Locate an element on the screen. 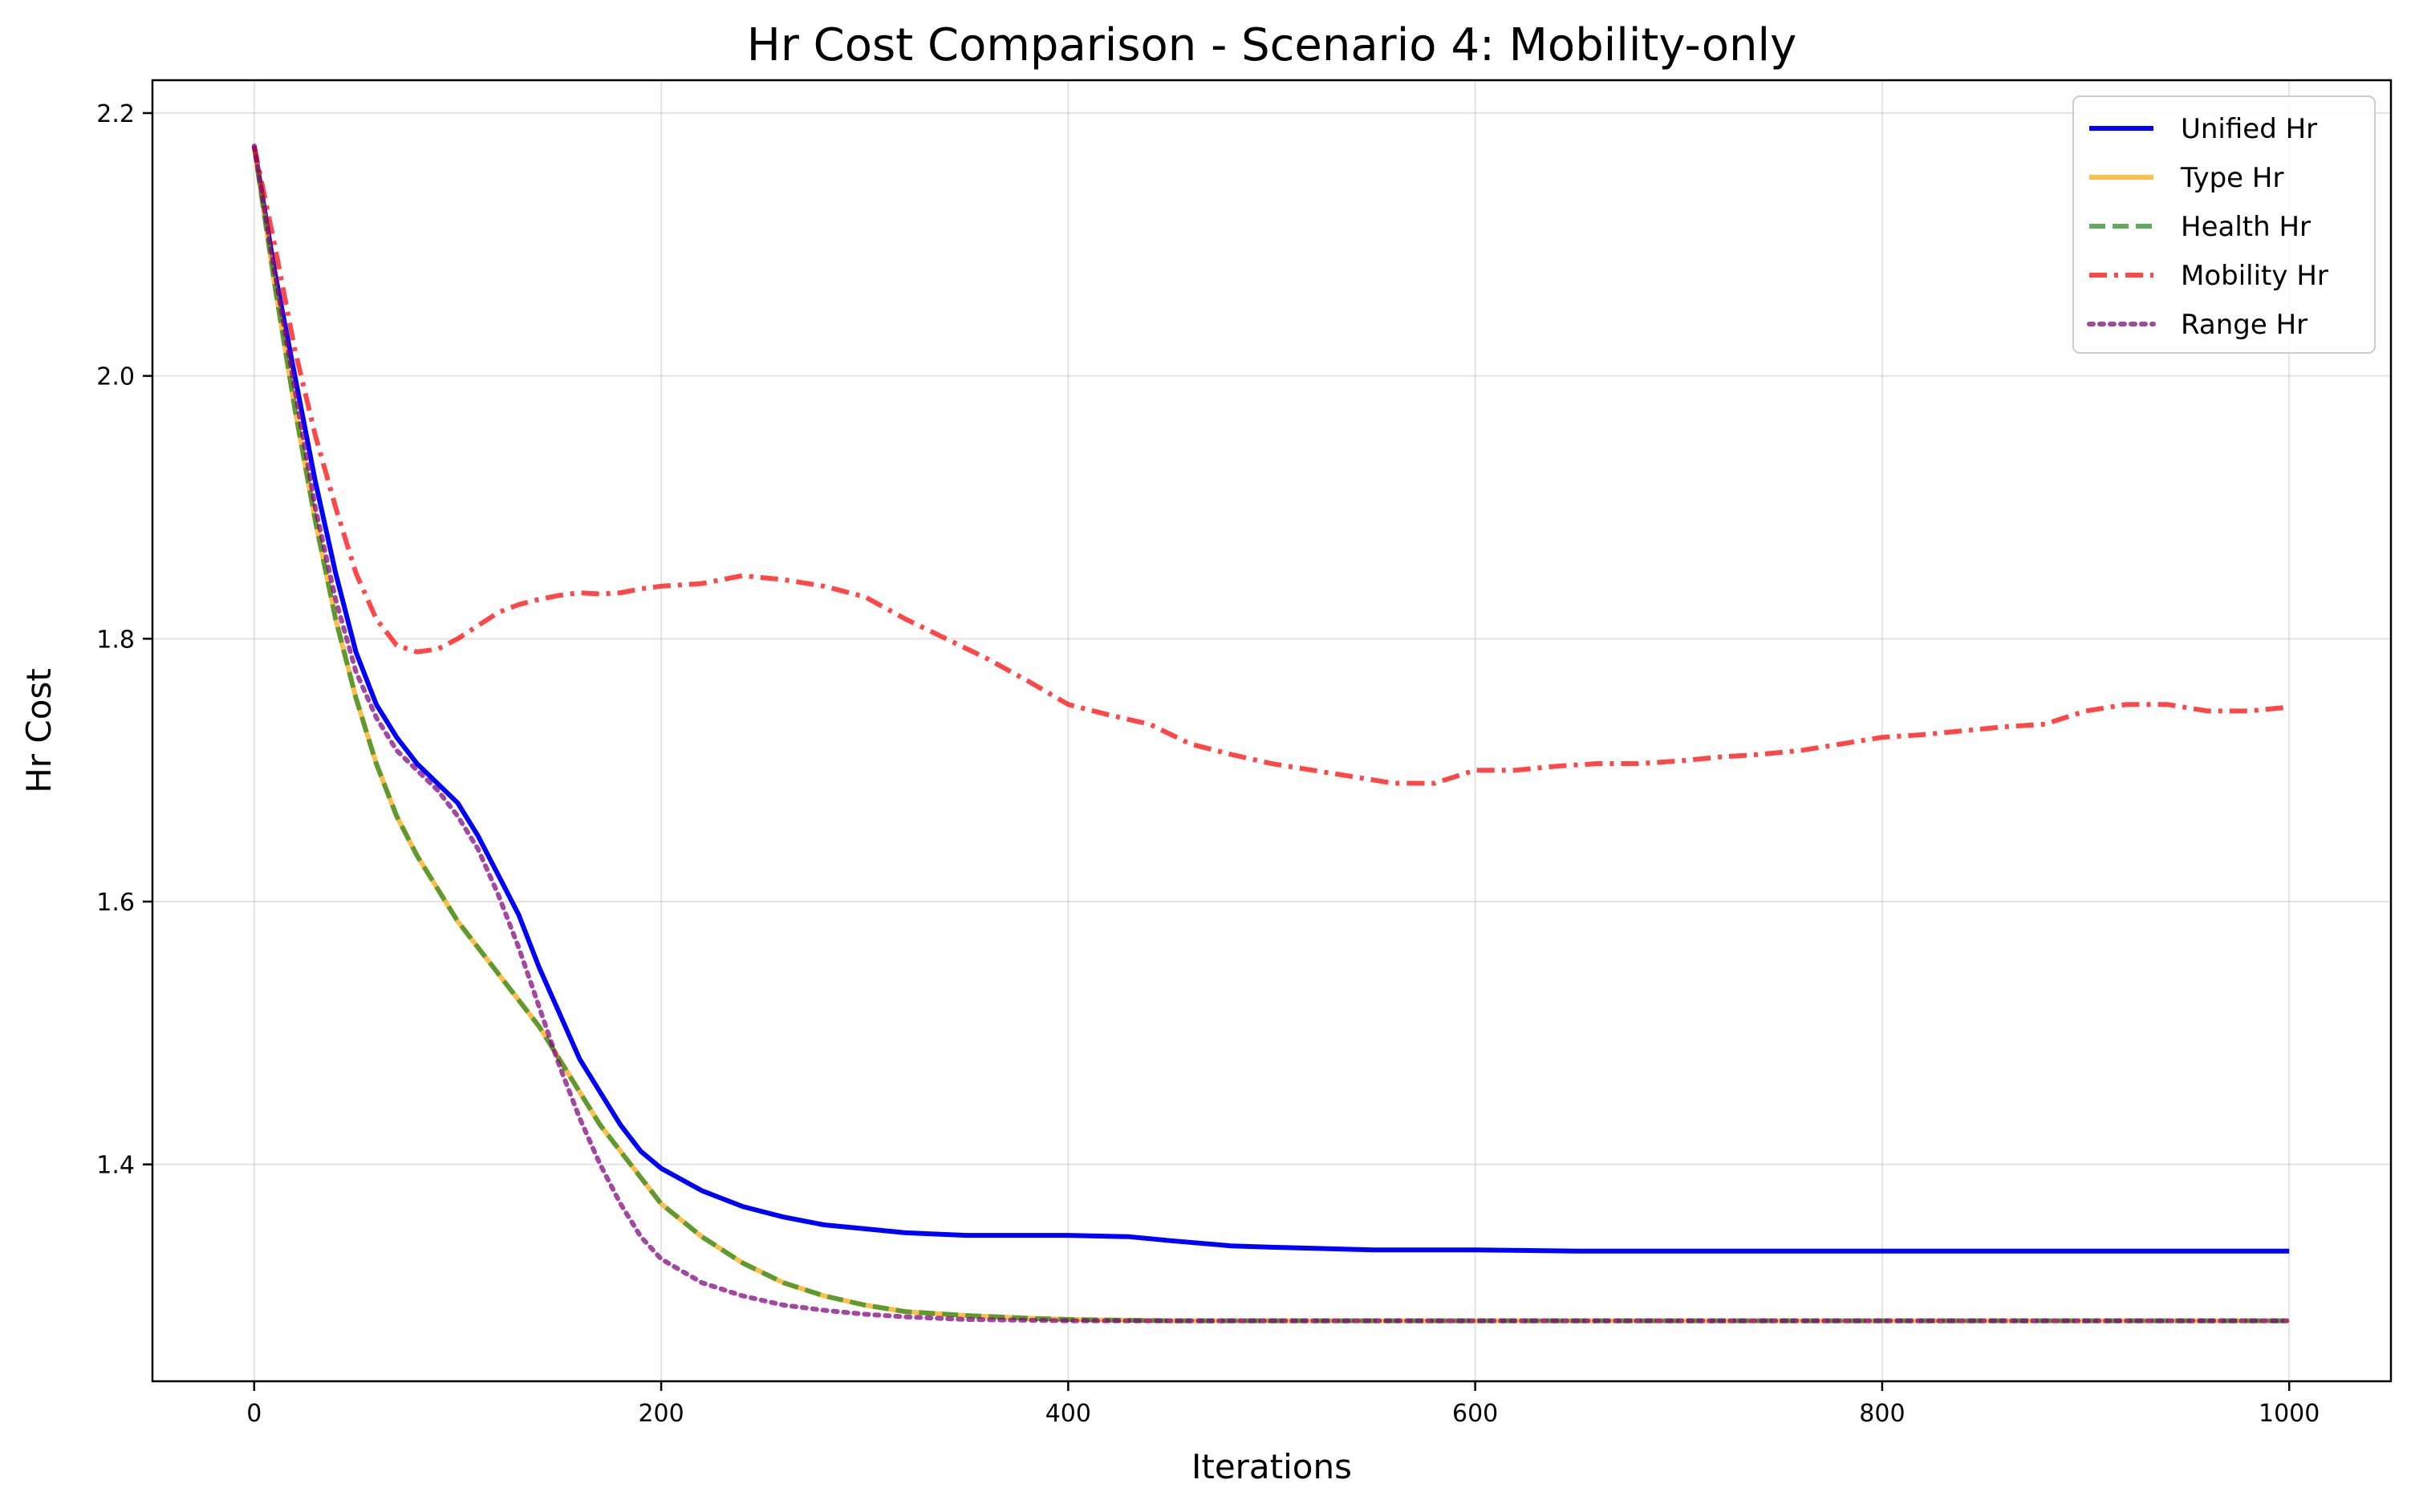 This screenshot has width=2415, height=1512. y-tick-label: 1.4 is located at coordinates (115, 1166).